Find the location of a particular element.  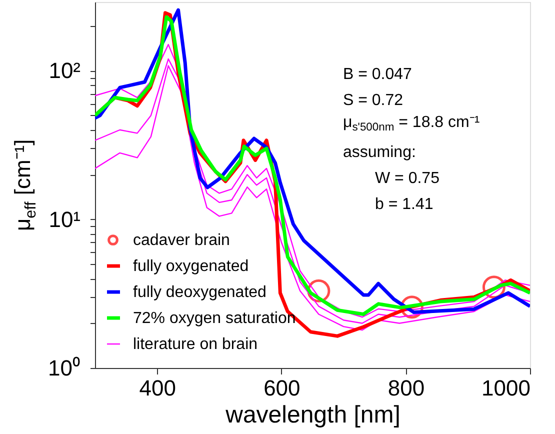

x-tick-label: 800 is located at coordinates (406, 388).